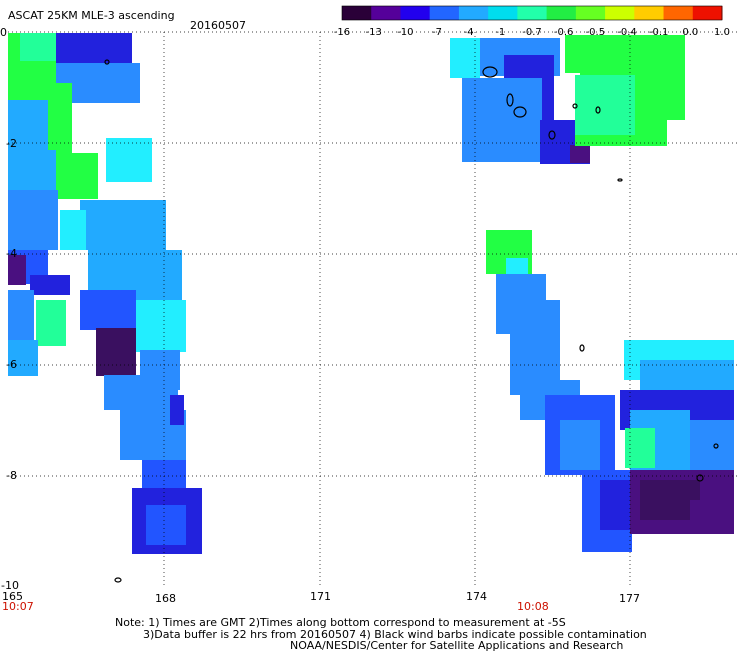  What do you see at coordinates (342, 32) in the screenshot?
I see `colorbar-tick-label: -16` at bounding box center [342, 32].